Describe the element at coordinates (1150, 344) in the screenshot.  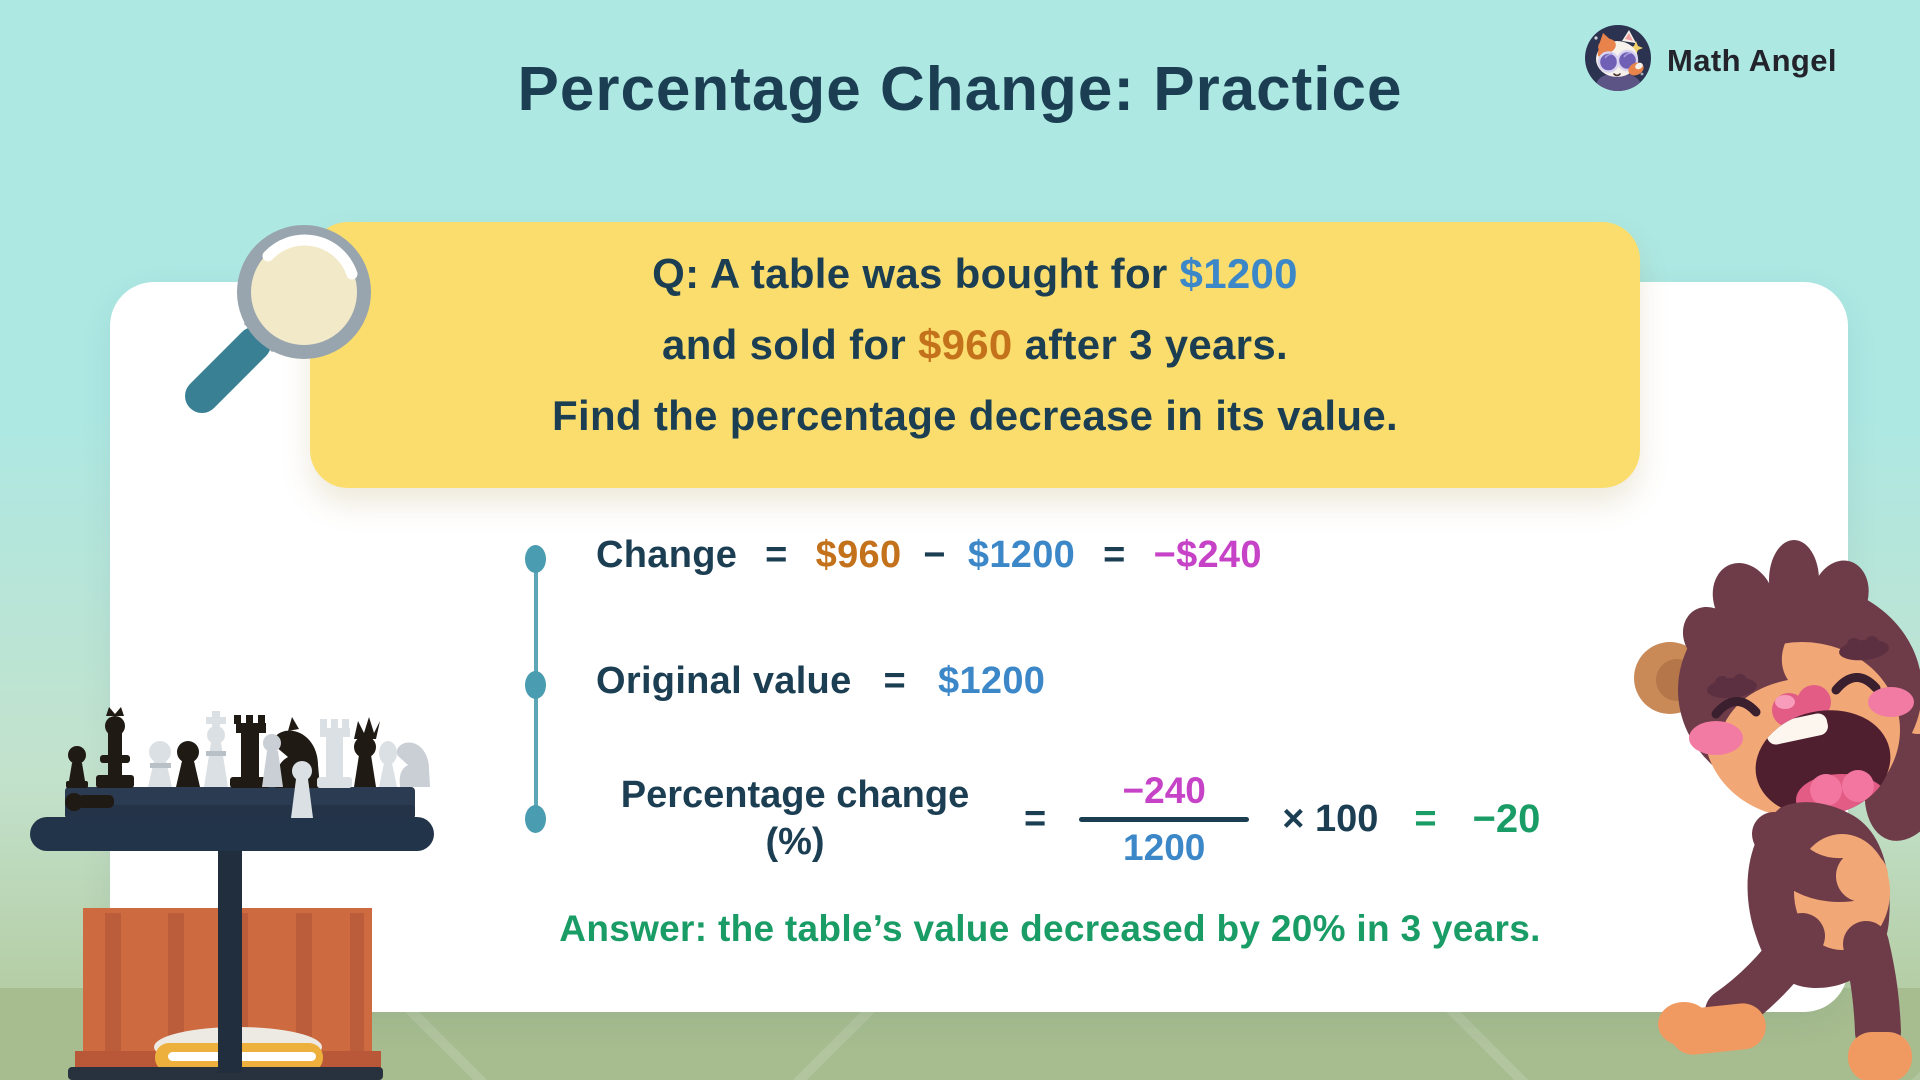
I see `question-text: after 3 years.` at that location.